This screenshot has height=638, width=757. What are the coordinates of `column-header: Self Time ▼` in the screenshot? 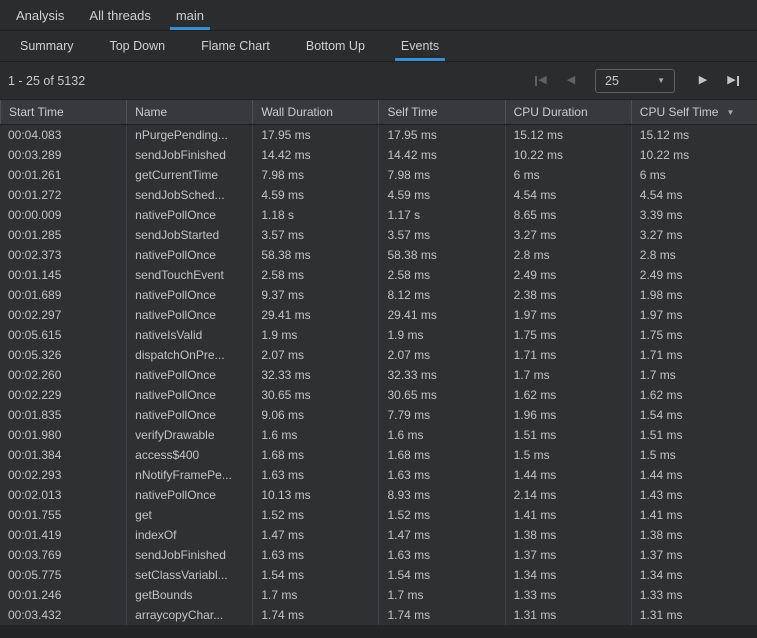 It's located at (441, 112).